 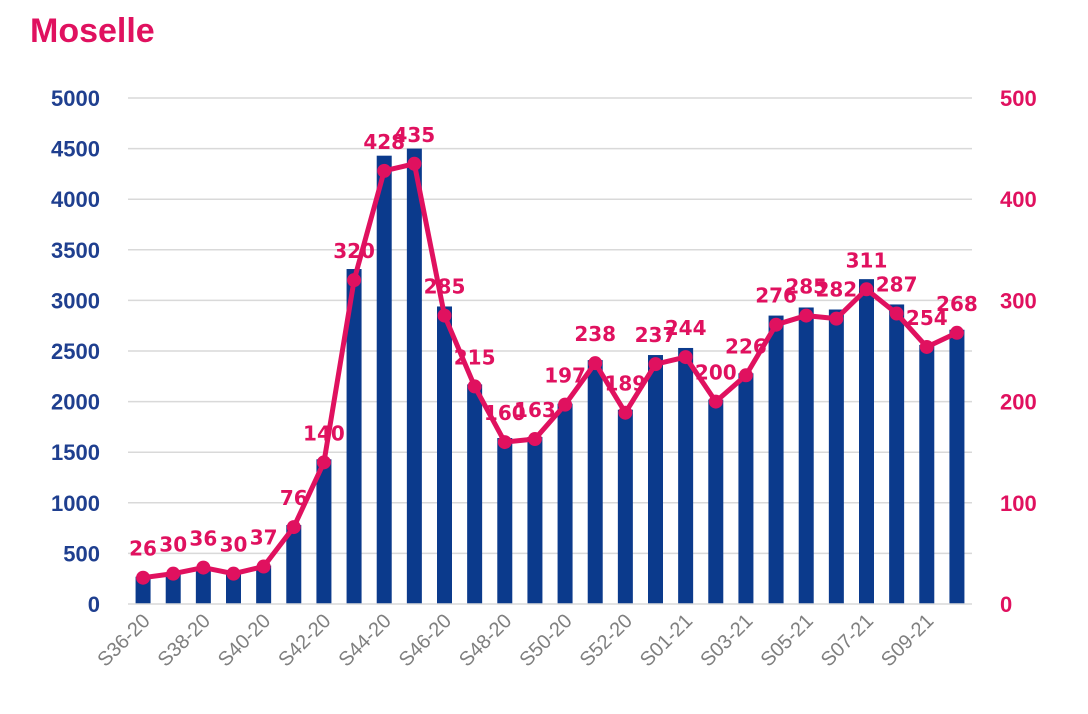 What do you see at coordinates (957, 304) in the screenshot?
I see `data-label: 268` at bounding box center [957, 304].